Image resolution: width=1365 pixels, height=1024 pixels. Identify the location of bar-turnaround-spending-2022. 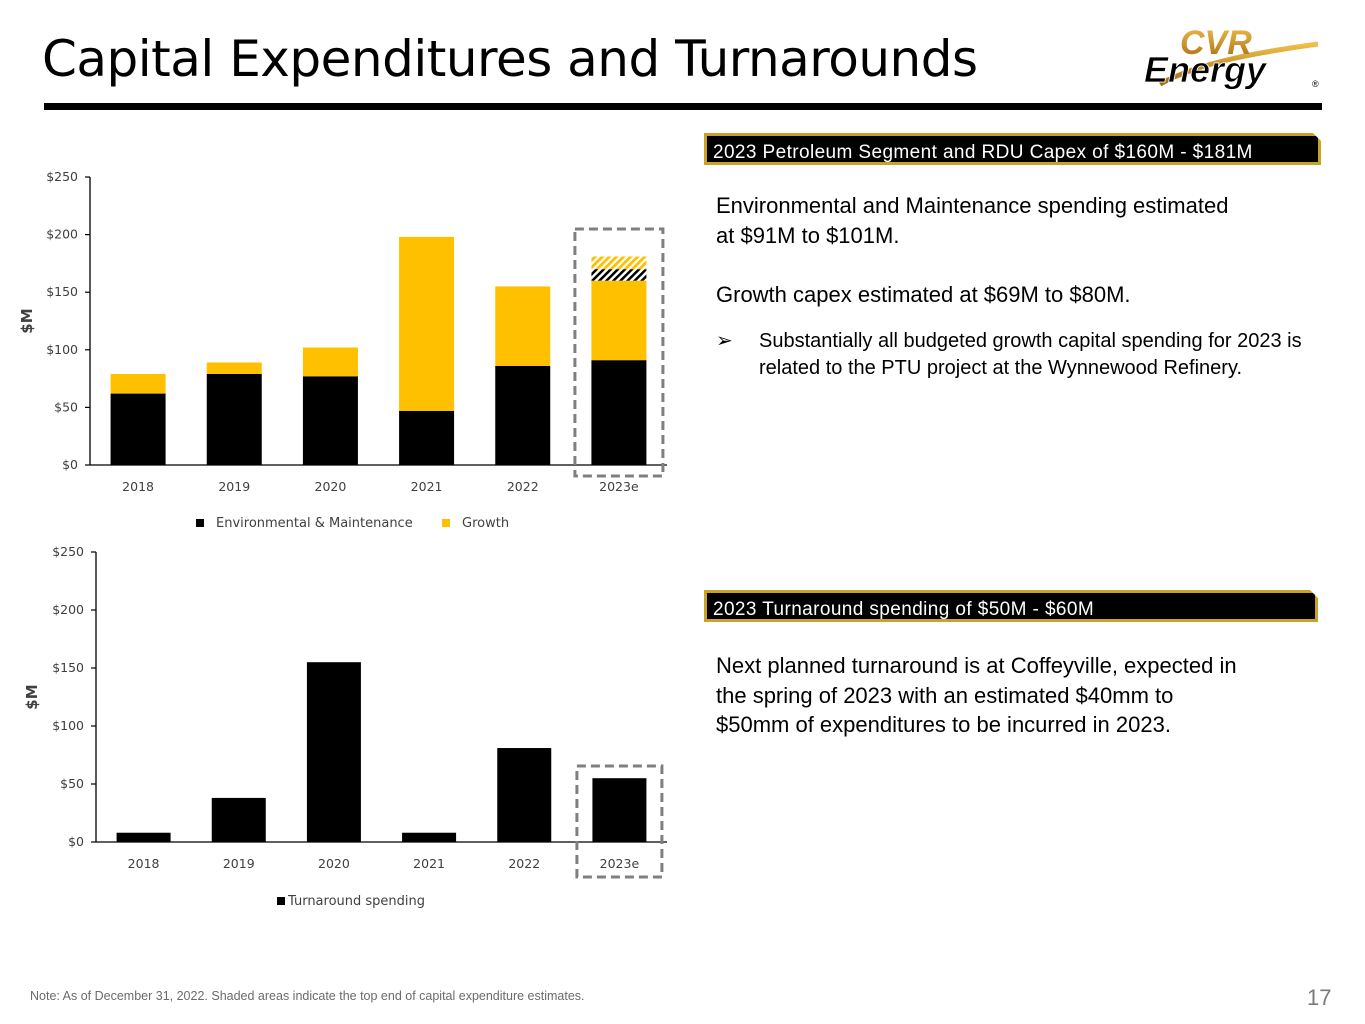
(524, 795).